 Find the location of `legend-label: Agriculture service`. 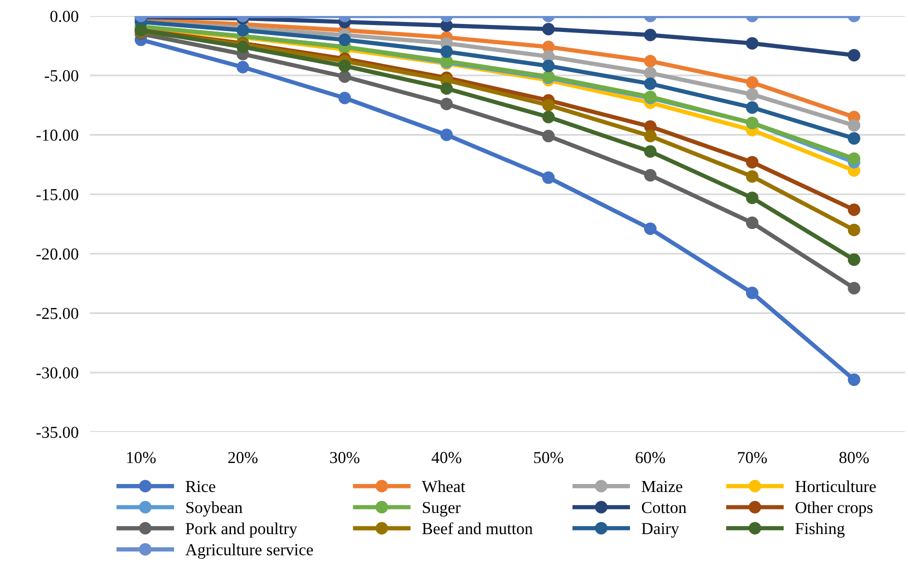

legend-label: Agriculture service is located at coordinates (249, 551).